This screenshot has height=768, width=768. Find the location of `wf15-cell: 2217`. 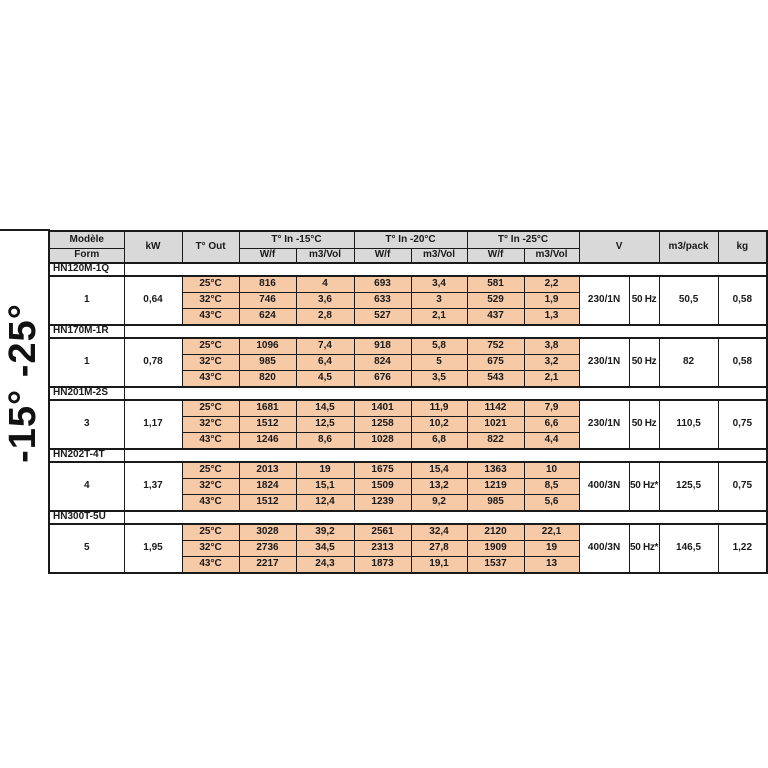

wf15-cell: 2217 is located at coordinates (267, 565).